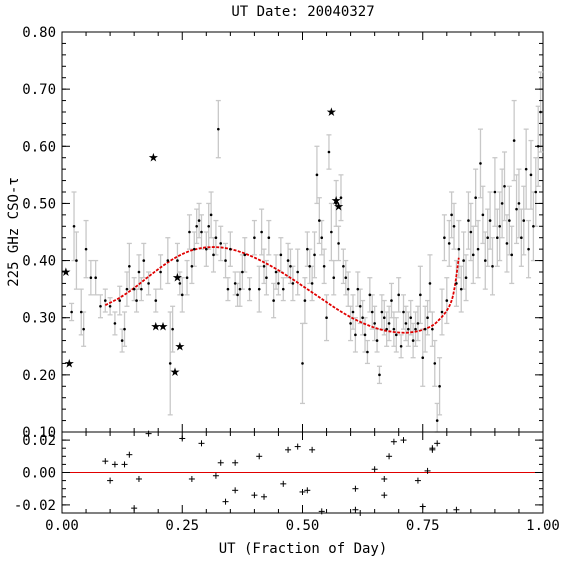  I want to click on x-tick-label: 0.50, so click(303, 526).